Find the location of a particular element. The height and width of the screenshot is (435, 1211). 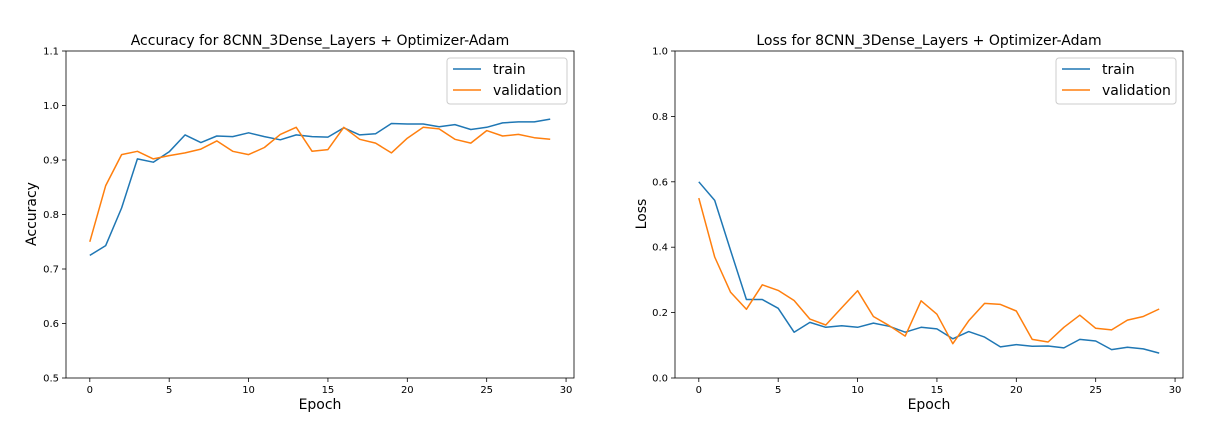

y-tick-label: 0.4 is located at coordinates (660, 248).